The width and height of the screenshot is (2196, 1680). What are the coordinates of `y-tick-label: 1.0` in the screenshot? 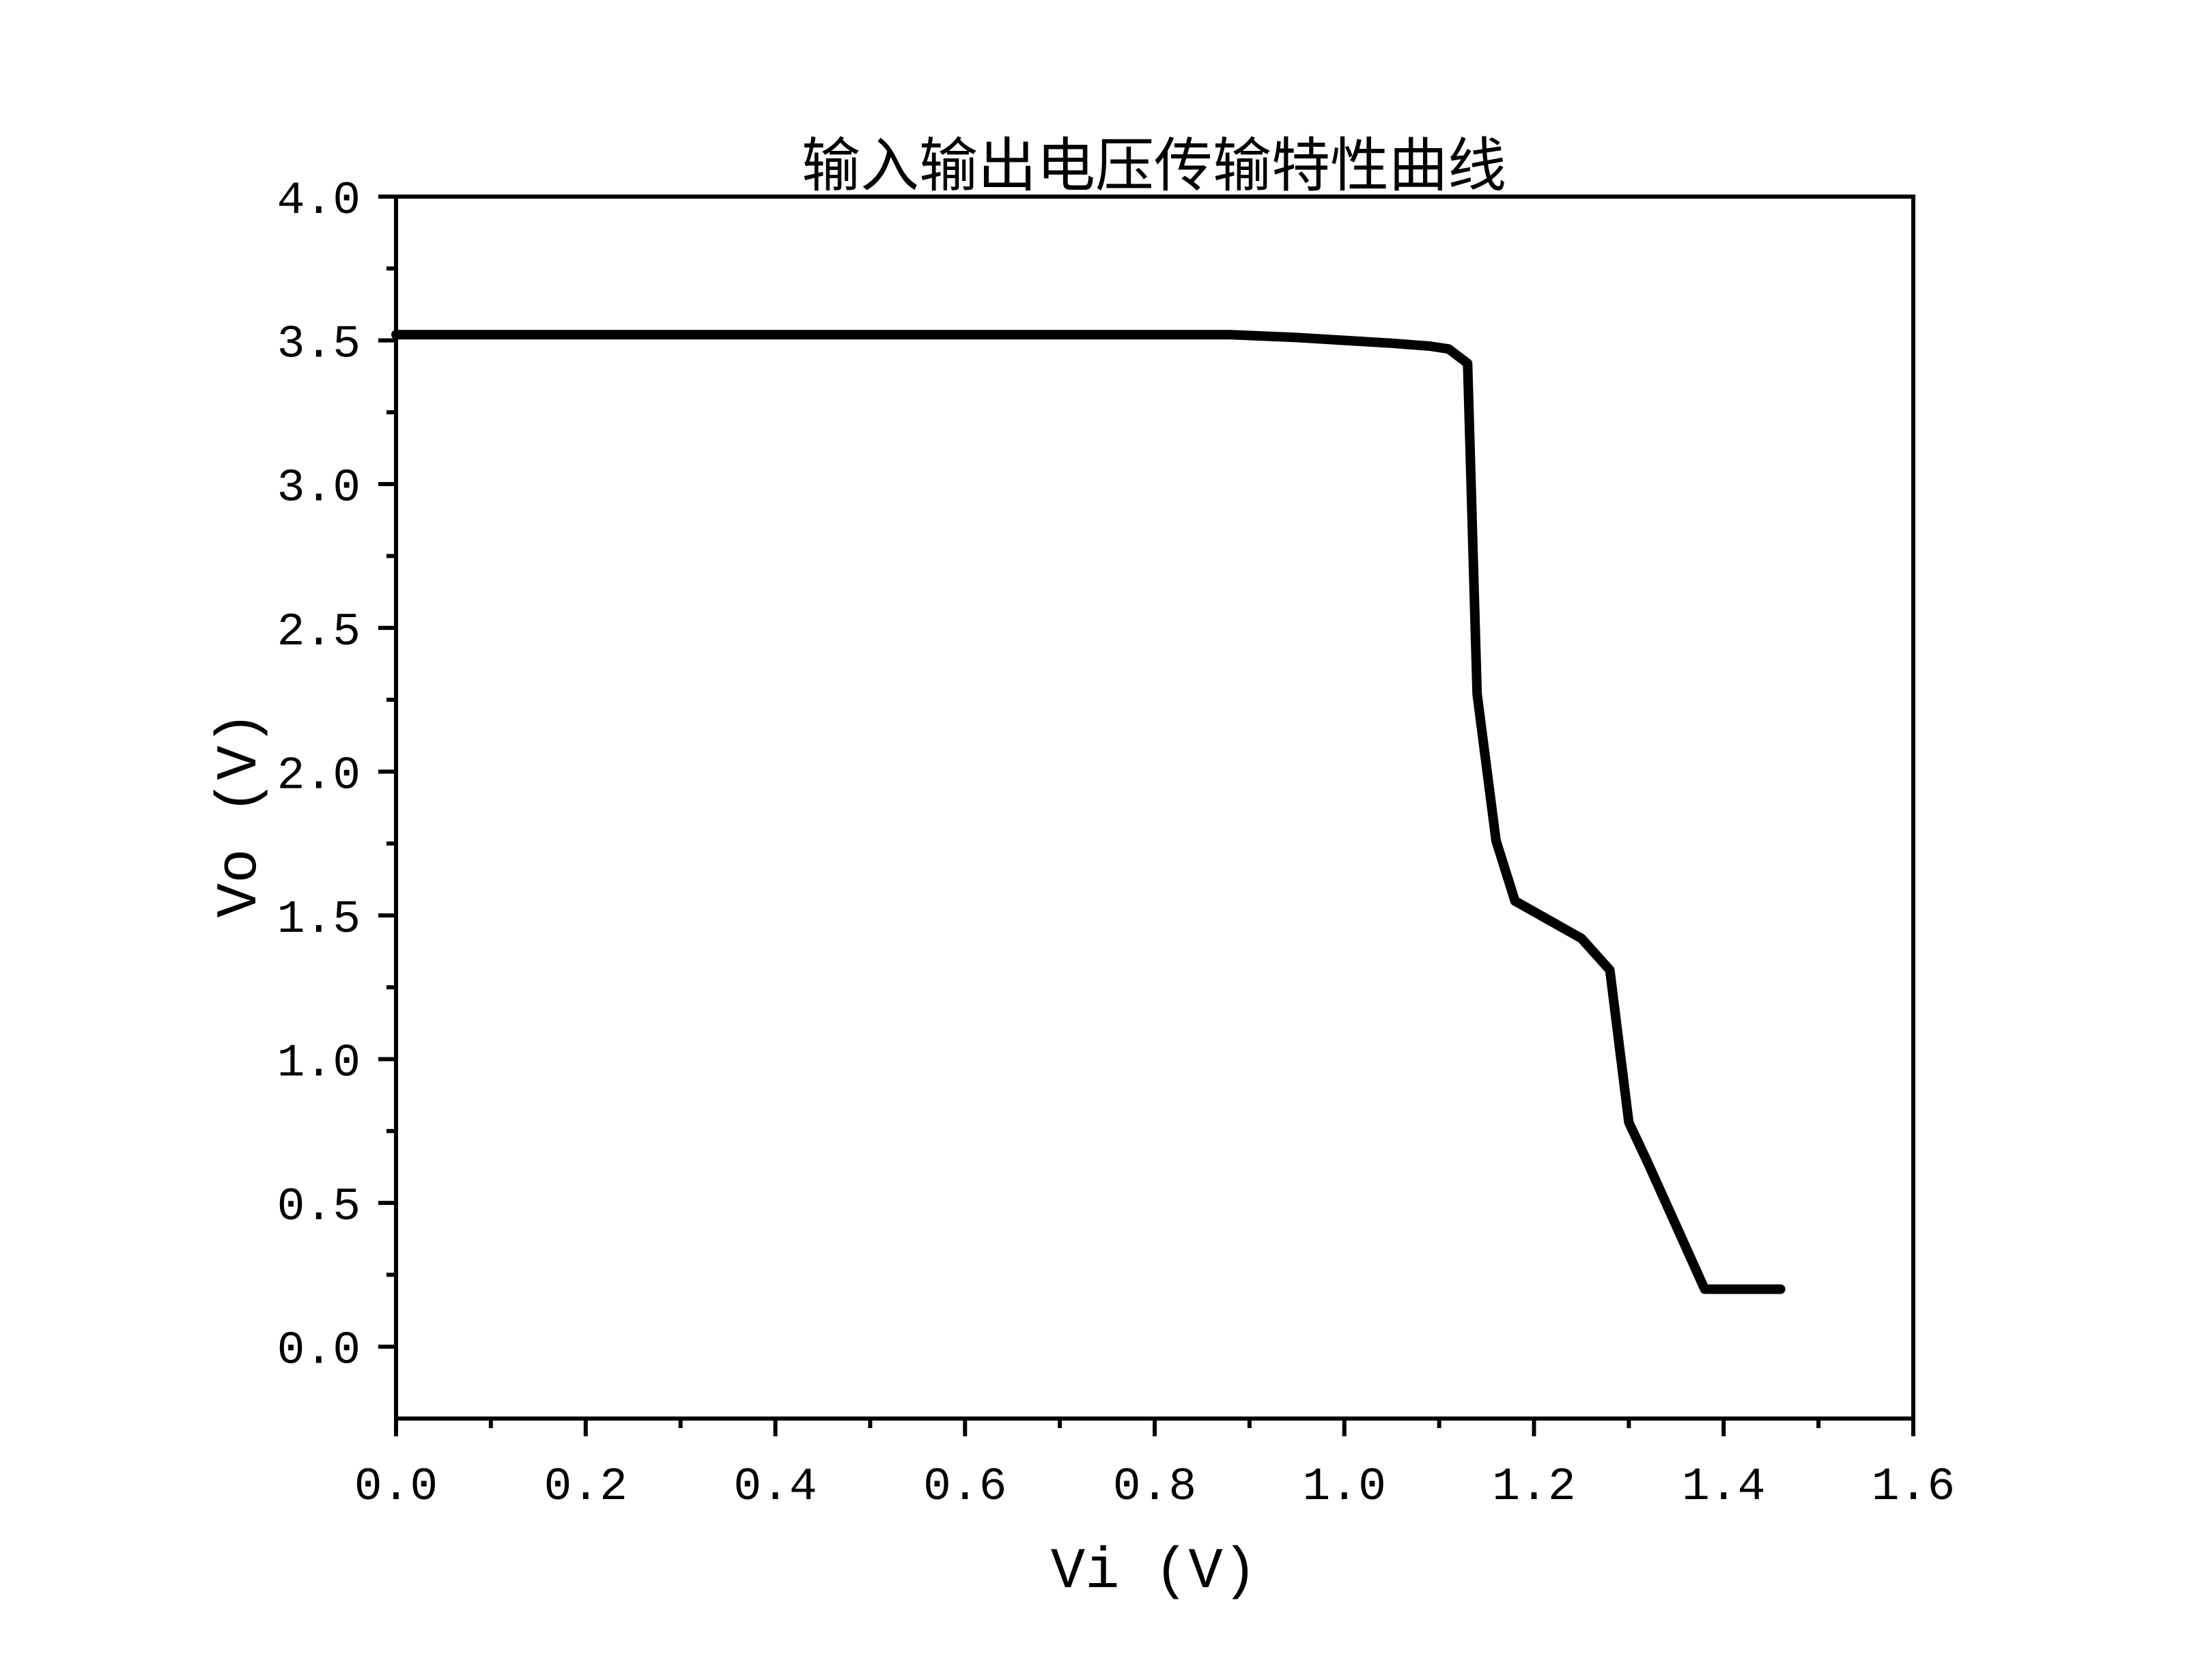 It's located at (319, 1064).